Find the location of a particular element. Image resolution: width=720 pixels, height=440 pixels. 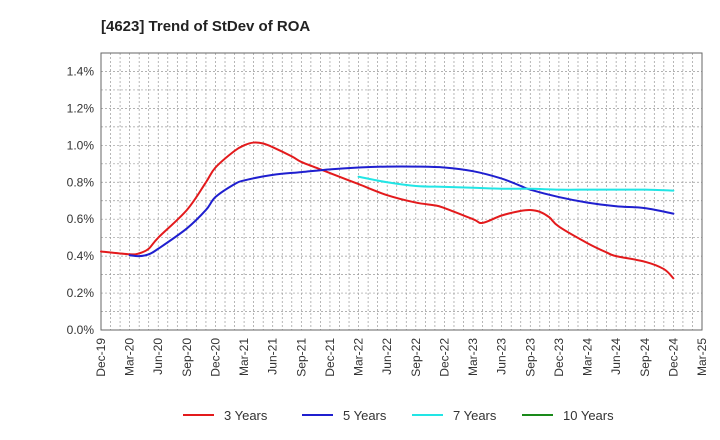

series-line-7-years is located at coordinates (516, 183).